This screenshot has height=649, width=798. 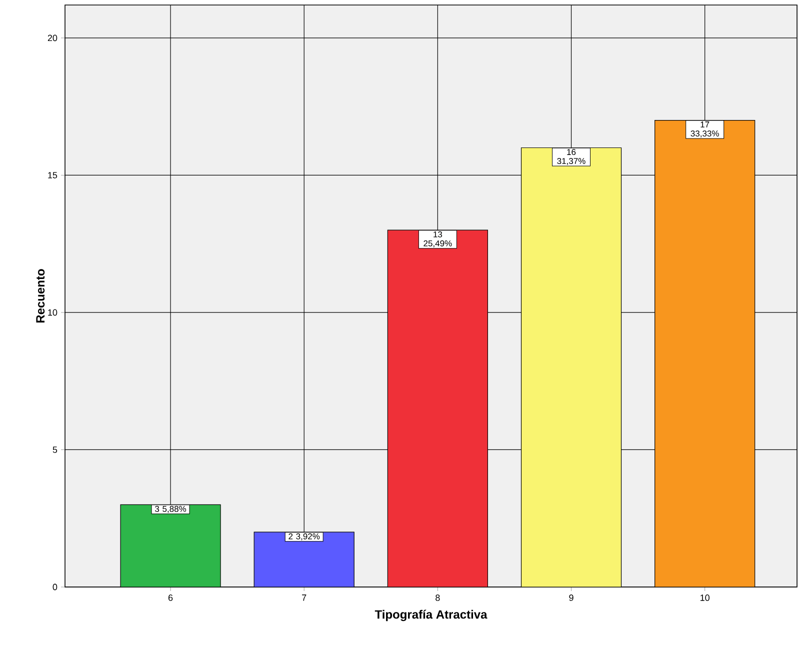 What do you see at coordinates (571, 597) in the screenshot?
I see `x-tick-label: 9` at bounding box center [571, 597].